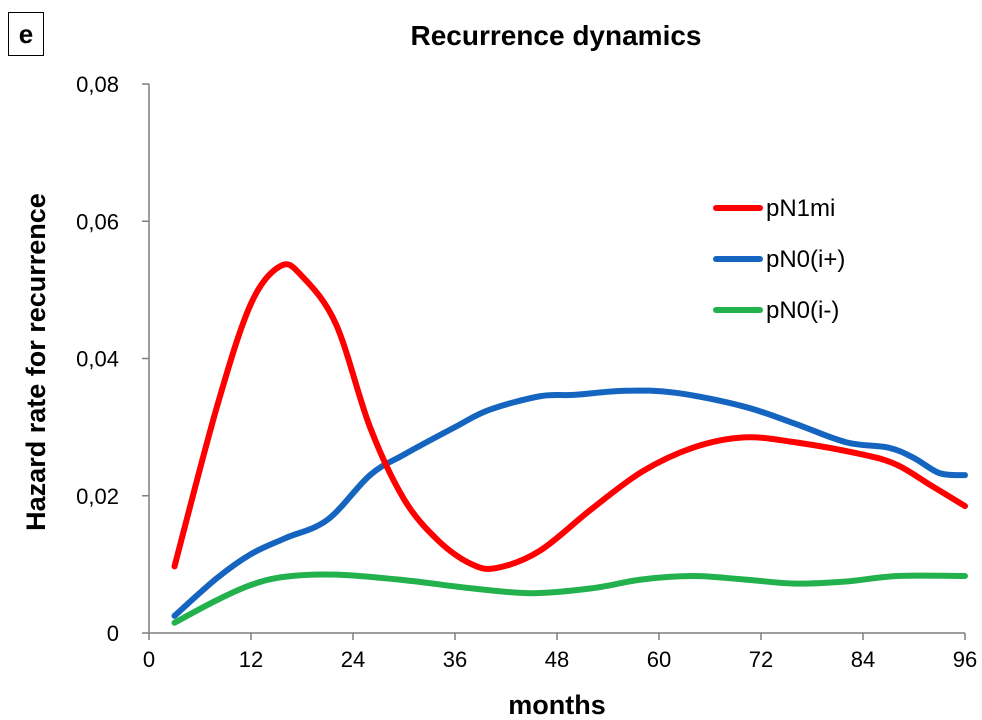 This screenshot has height=720, width=982. I want to click on x-tick-label: 96, so click(965, 659).